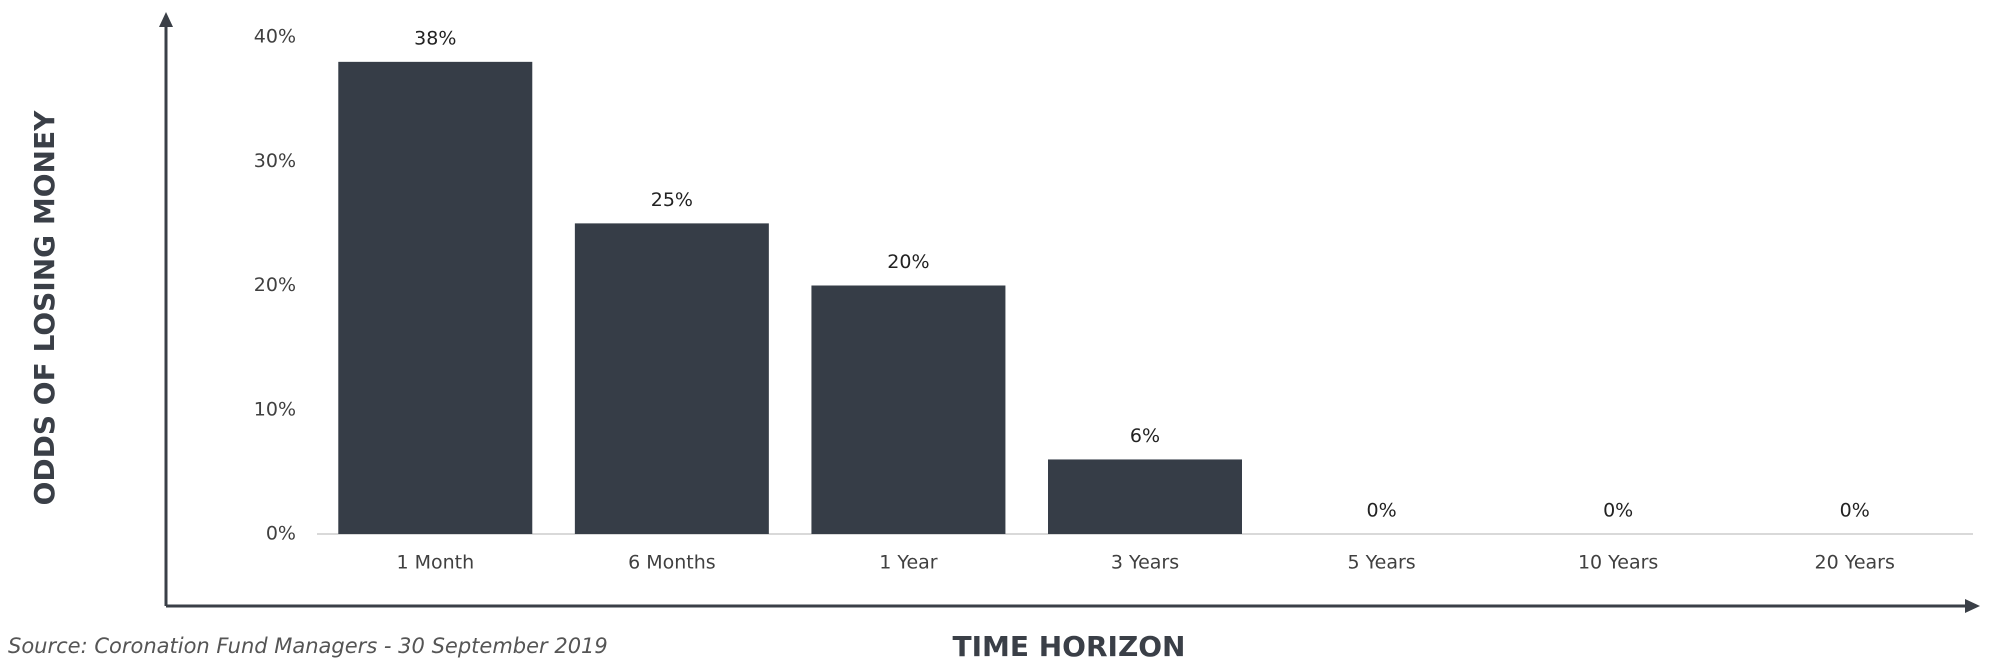 The image size is (1990, 672). What do you see at coordinates (908, 262) in the screenshot?
I see `value-label: 20%` at bounding box center [908, 262].